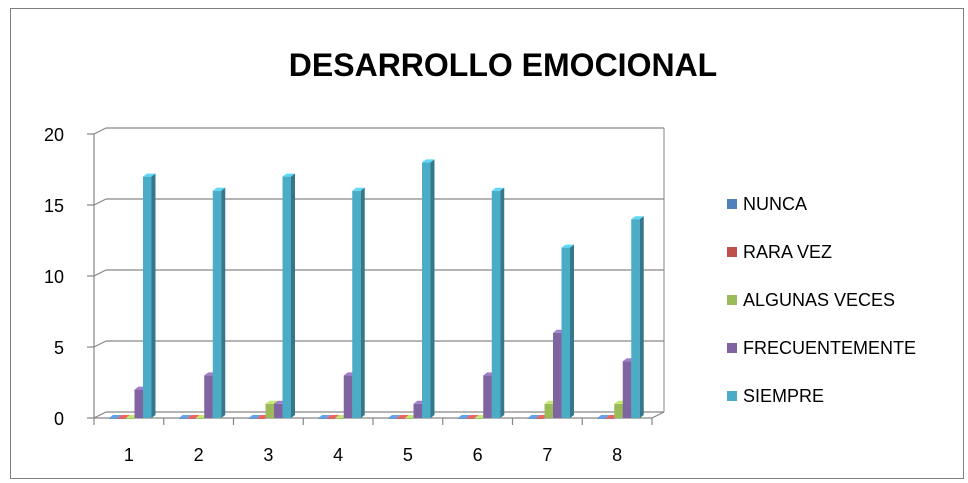 Image resolution: width=968 pixels, height=483 pixels. Describe the element at coordinates (784, 395) in the screenshot. I see `legend-label: SIEMPRE` at that location.